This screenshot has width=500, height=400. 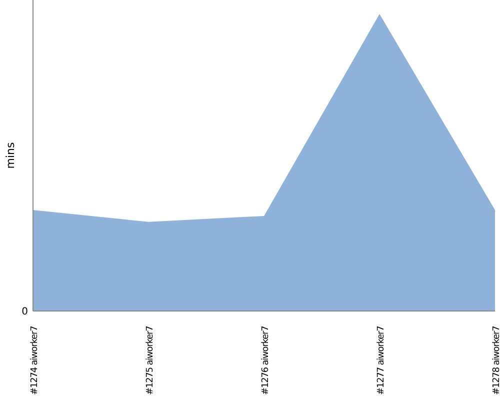 What do you see at coordinates (381, 360) in the screenshot?
I see `x-tick-label: #1277 aiworker7` at bounding box center [381, 360].